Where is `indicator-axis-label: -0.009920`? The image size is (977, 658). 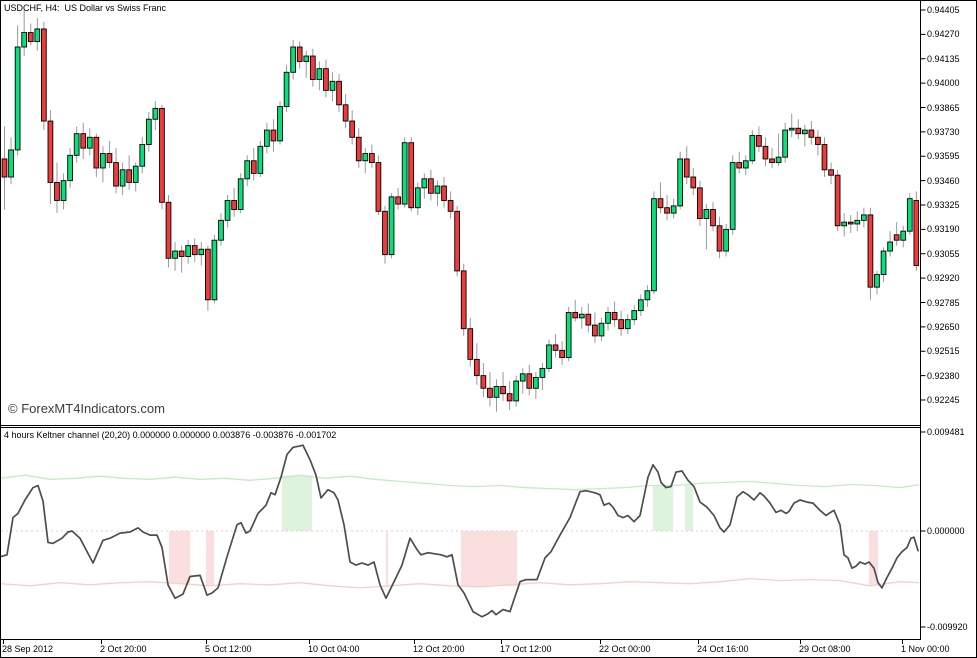
indicator-axis-label: -0.009920 is located at coordinates (947, 627).